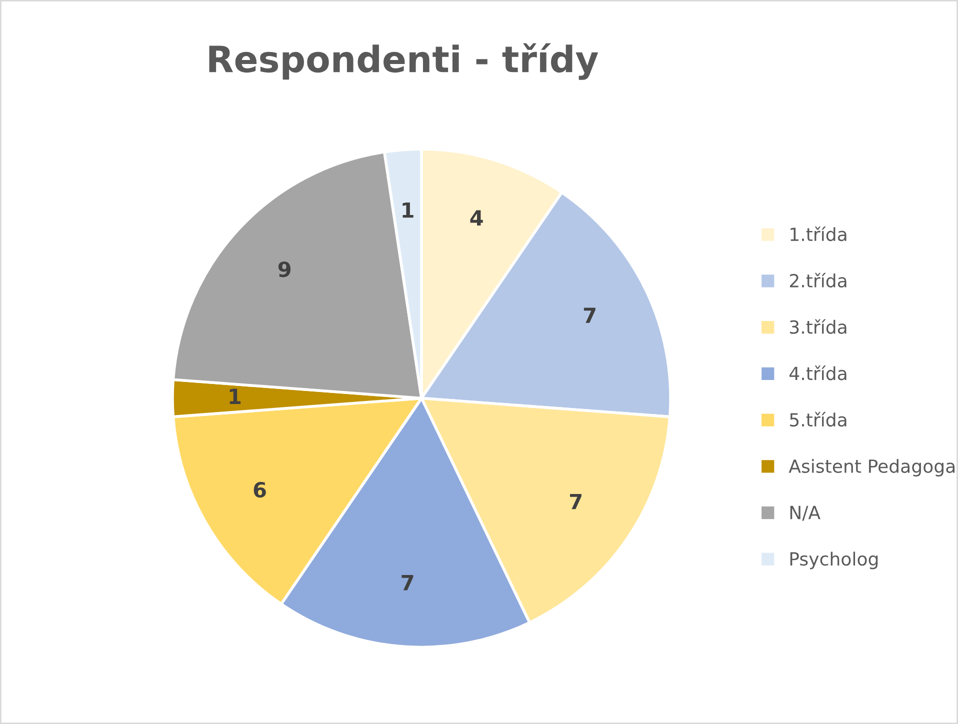 The height and width of the screenshot is (724, 958). I want to click on legend-label: 2.třída, so click(818, 280).